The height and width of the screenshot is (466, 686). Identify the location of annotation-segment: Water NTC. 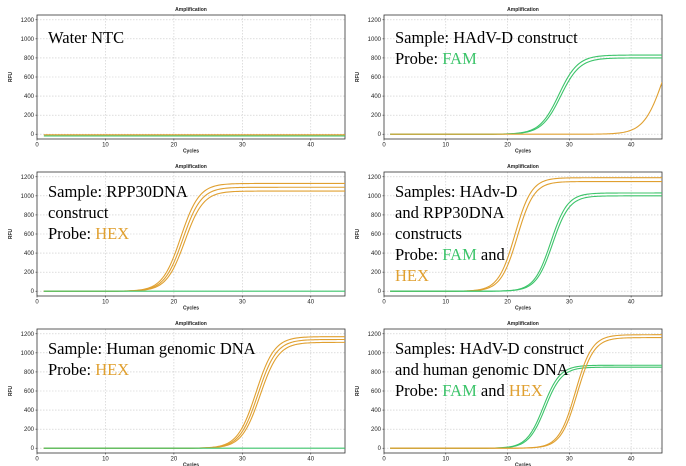
(86, 37).